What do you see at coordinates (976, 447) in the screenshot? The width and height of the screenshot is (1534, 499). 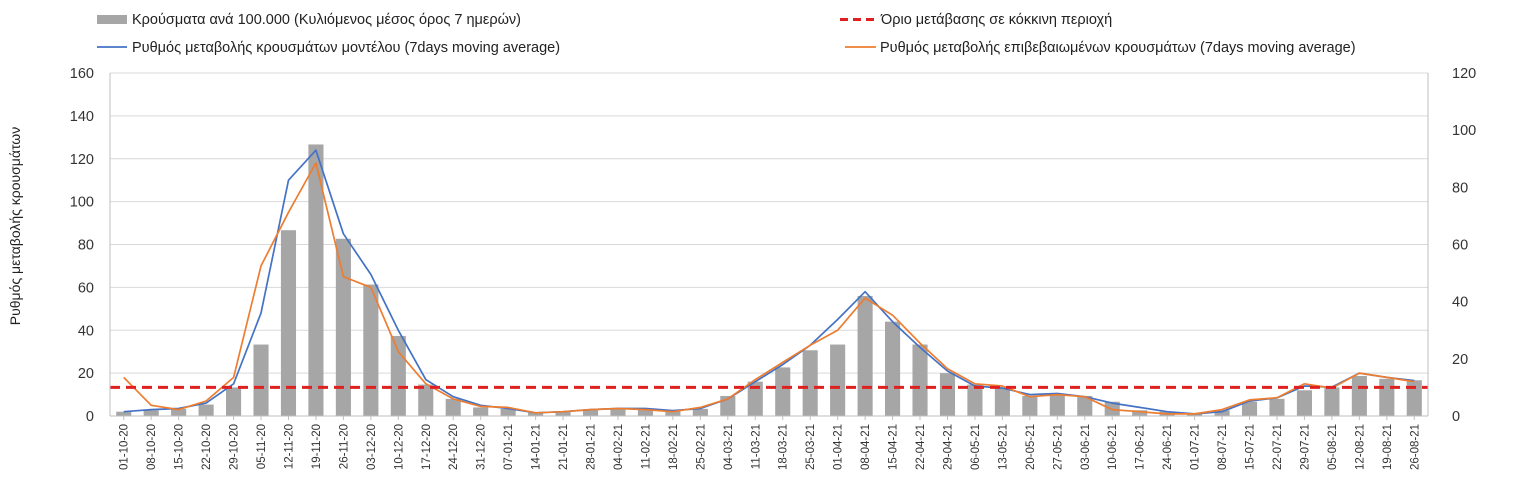 I see `x-tick-label: 06-05-21` at bounding box center [976, 447].